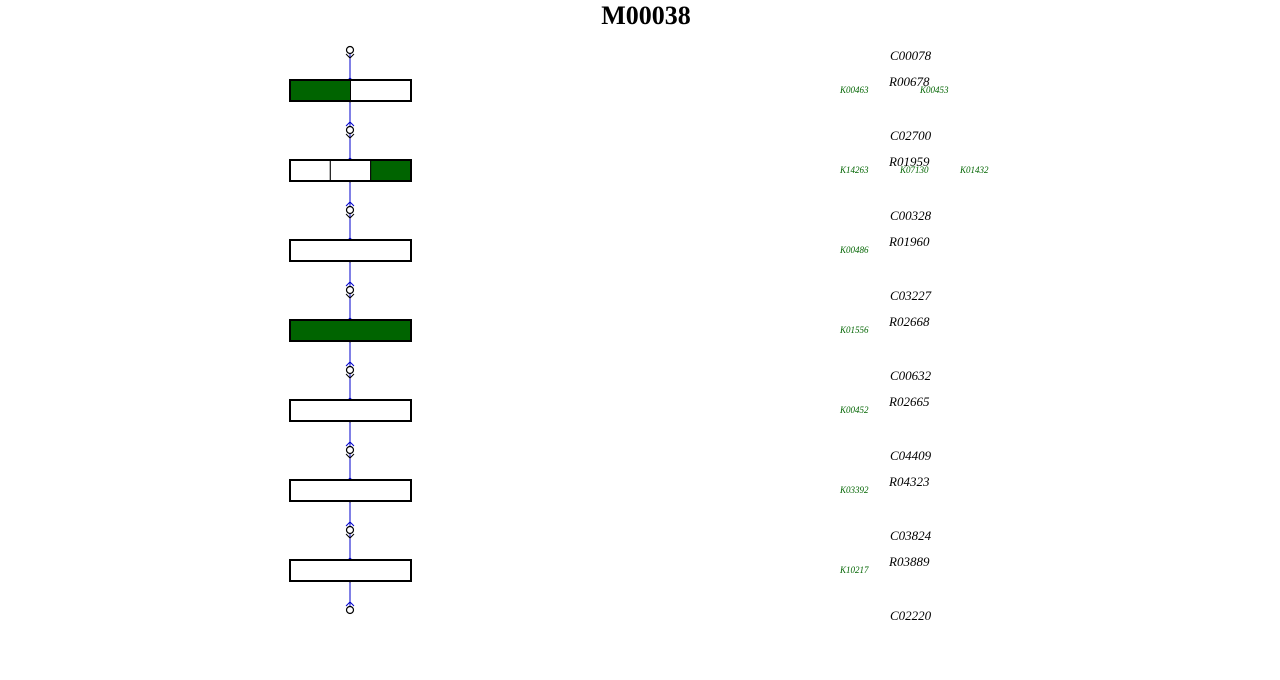 The image size is (1280, 680). What do you see at coordinates (909, 161) in the screenshot?
I see `reaction-label: R01959` at bounding box center [909, 161].